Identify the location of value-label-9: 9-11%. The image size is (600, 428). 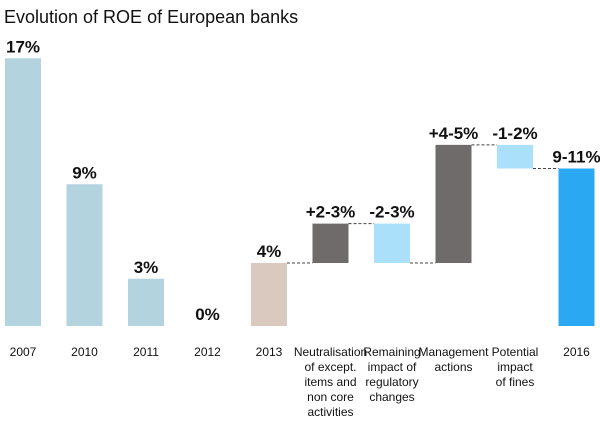
(576, 157).